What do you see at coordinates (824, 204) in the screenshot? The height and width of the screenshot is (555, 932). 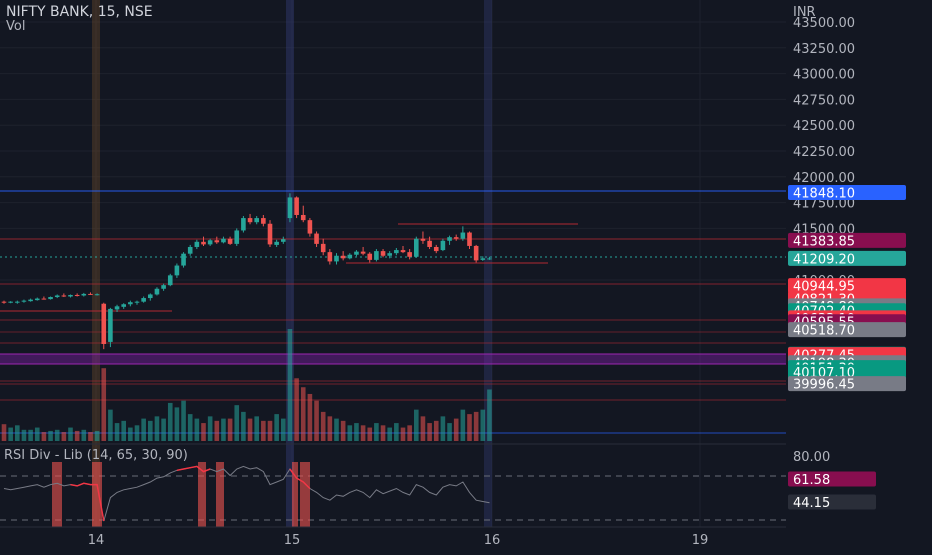 I see `price-tick-label: 41750.00` at bounding box center [824, 204].